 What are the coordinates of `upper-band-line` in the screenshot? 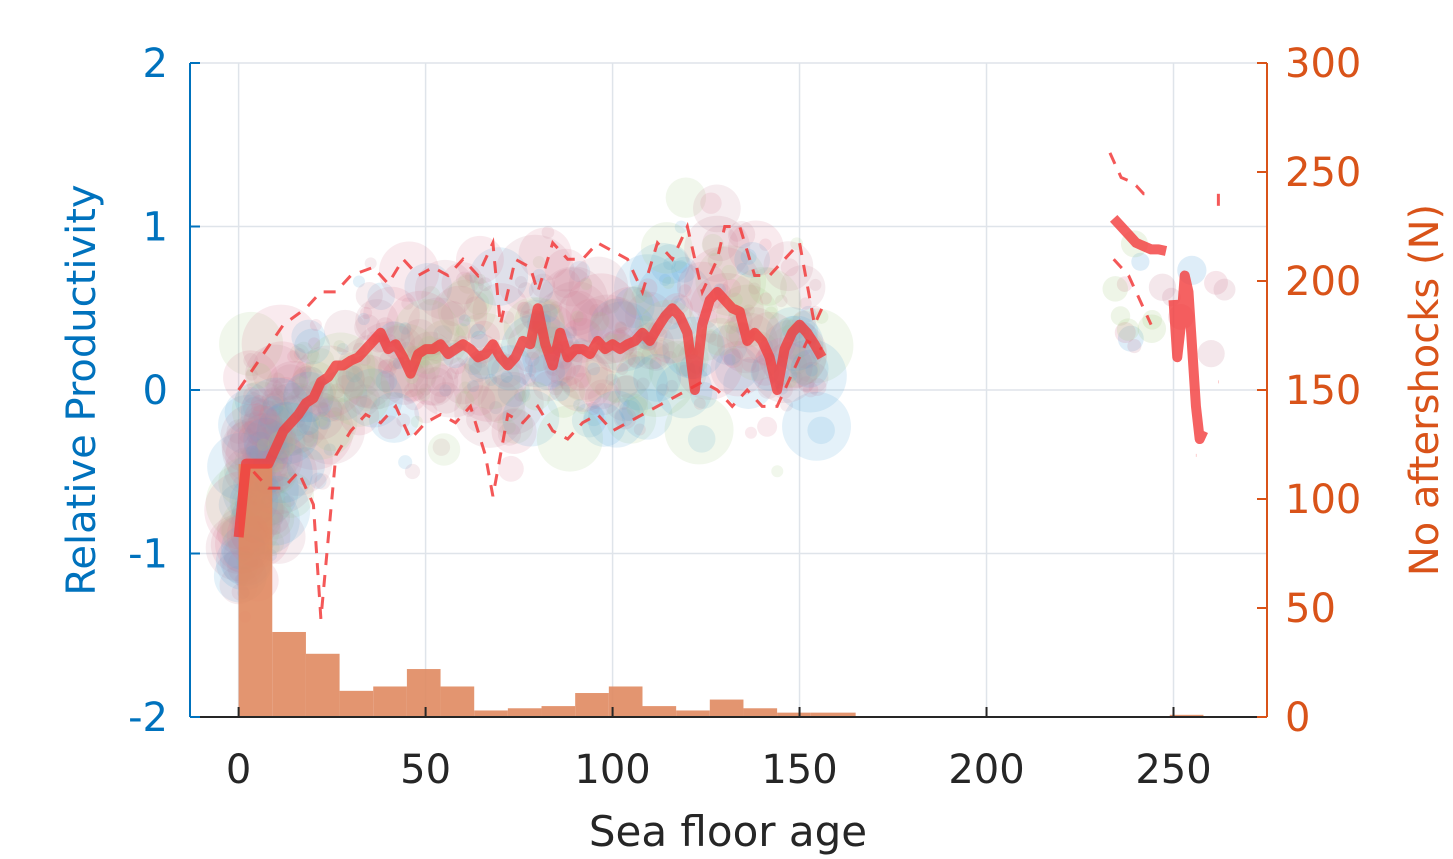 It's located at (530, 306).